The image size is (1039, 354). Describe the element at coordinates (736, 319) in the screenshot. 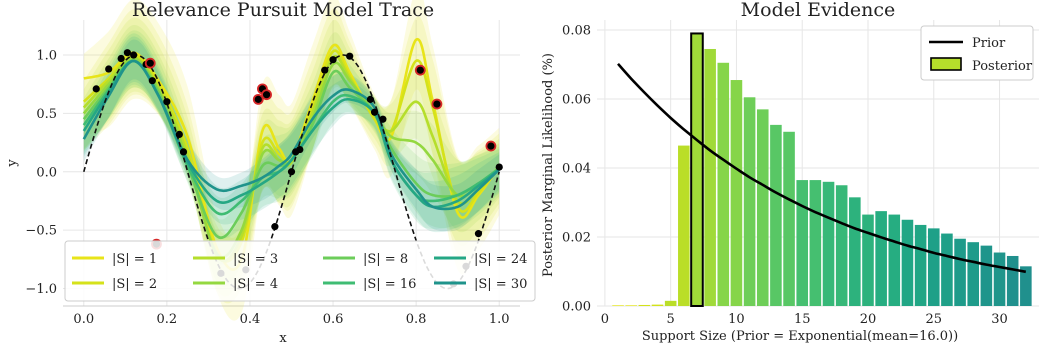

I see `right-x-tick-label: 10` at that location.